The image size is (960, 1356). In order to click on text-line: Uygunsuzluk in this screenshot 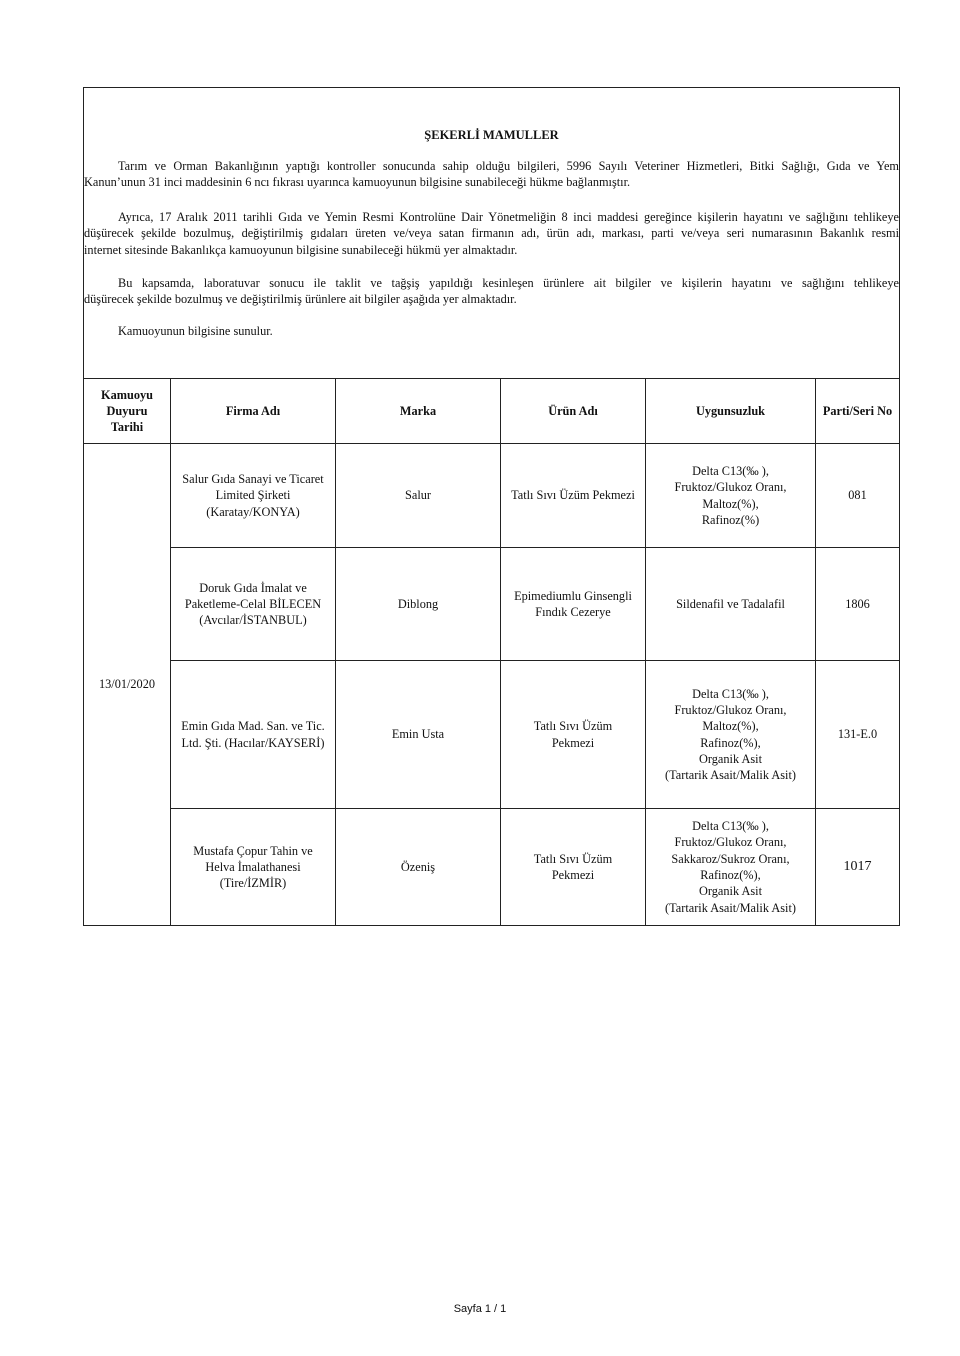, I will do `click(730, 410)`.